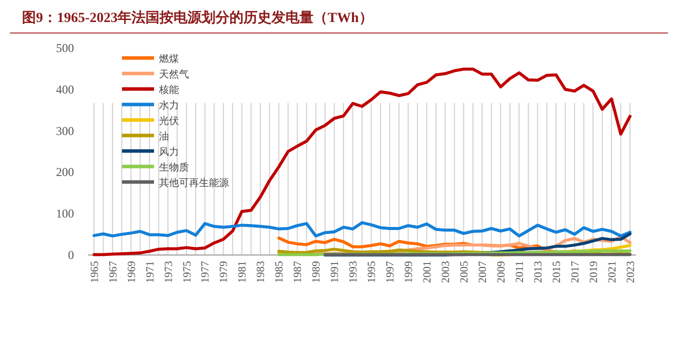 Image resolution: width=678 pixels, height=341 pixels. What do you see at coordinates (242, 272) in the screenshot?
I see `x-tick-label: 1981` at bounding box center [242, 272].